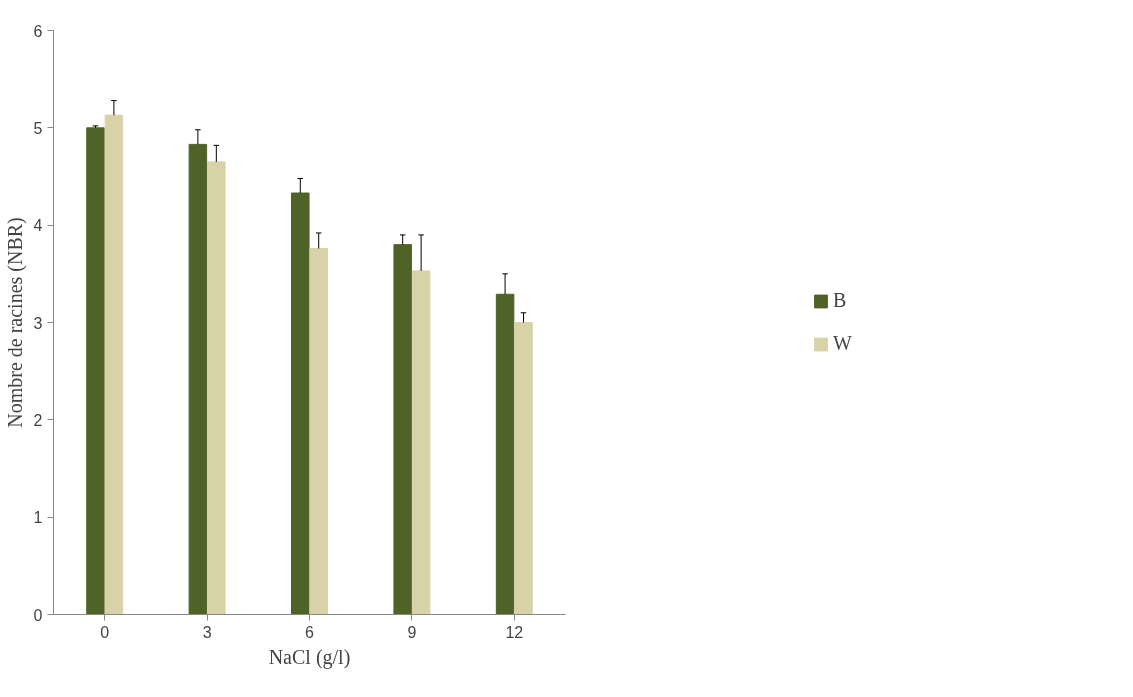 This screenshot has height=697, width=1133. Describe the element at coordinates (207, 632) in the screenshot. I see `x-tick-label: 3` at that location.